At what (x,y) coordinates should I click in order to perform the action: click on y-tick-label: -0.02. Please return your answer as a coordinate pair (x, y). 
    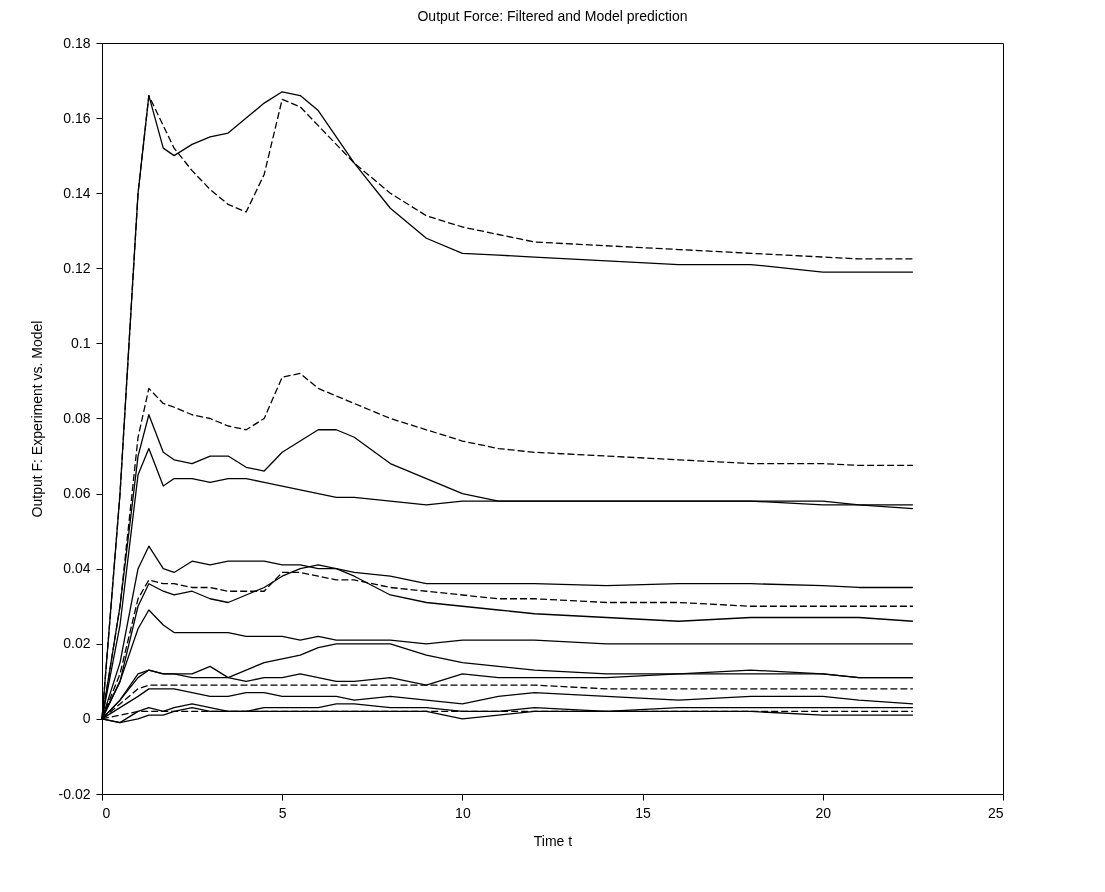
    Looking at the image, I should click on (74, 793).